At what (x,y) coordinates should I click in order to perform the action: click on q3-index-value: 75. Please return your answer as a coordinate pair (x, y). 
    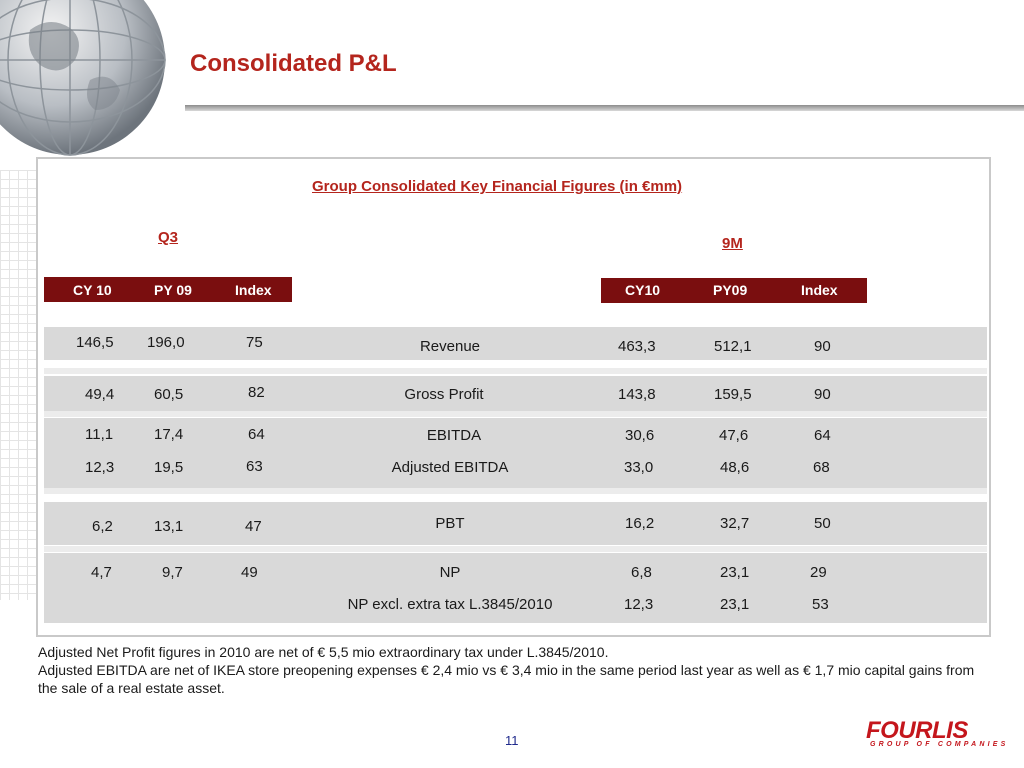
    Looking at the image, I should click on (254, 342).